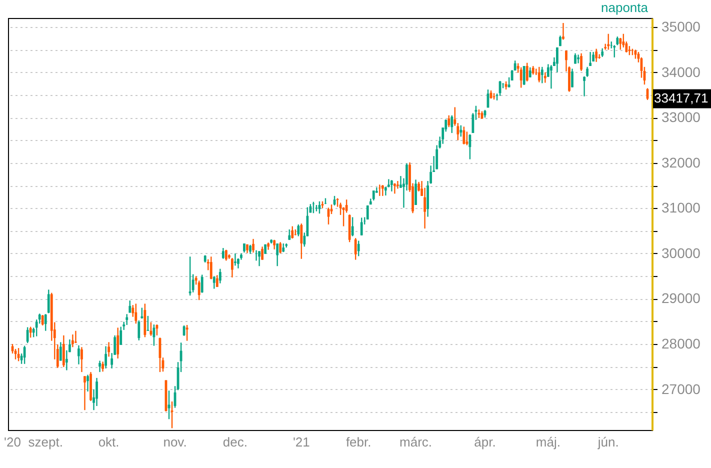  I want to click on text: 33417,71, so click(681, 98).